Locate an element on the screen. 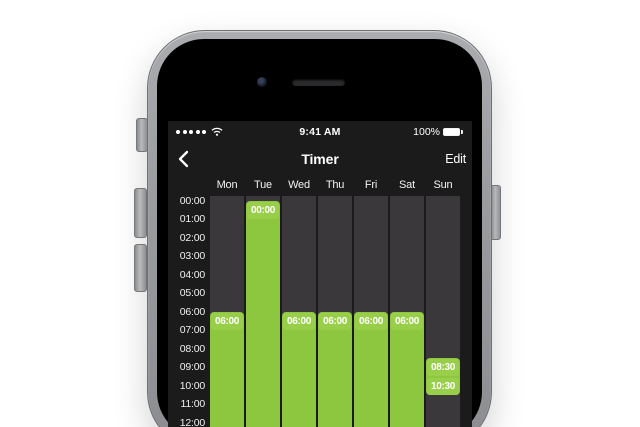  status-bar: 9:41 AM 100% is located at coordinates (320, 131).